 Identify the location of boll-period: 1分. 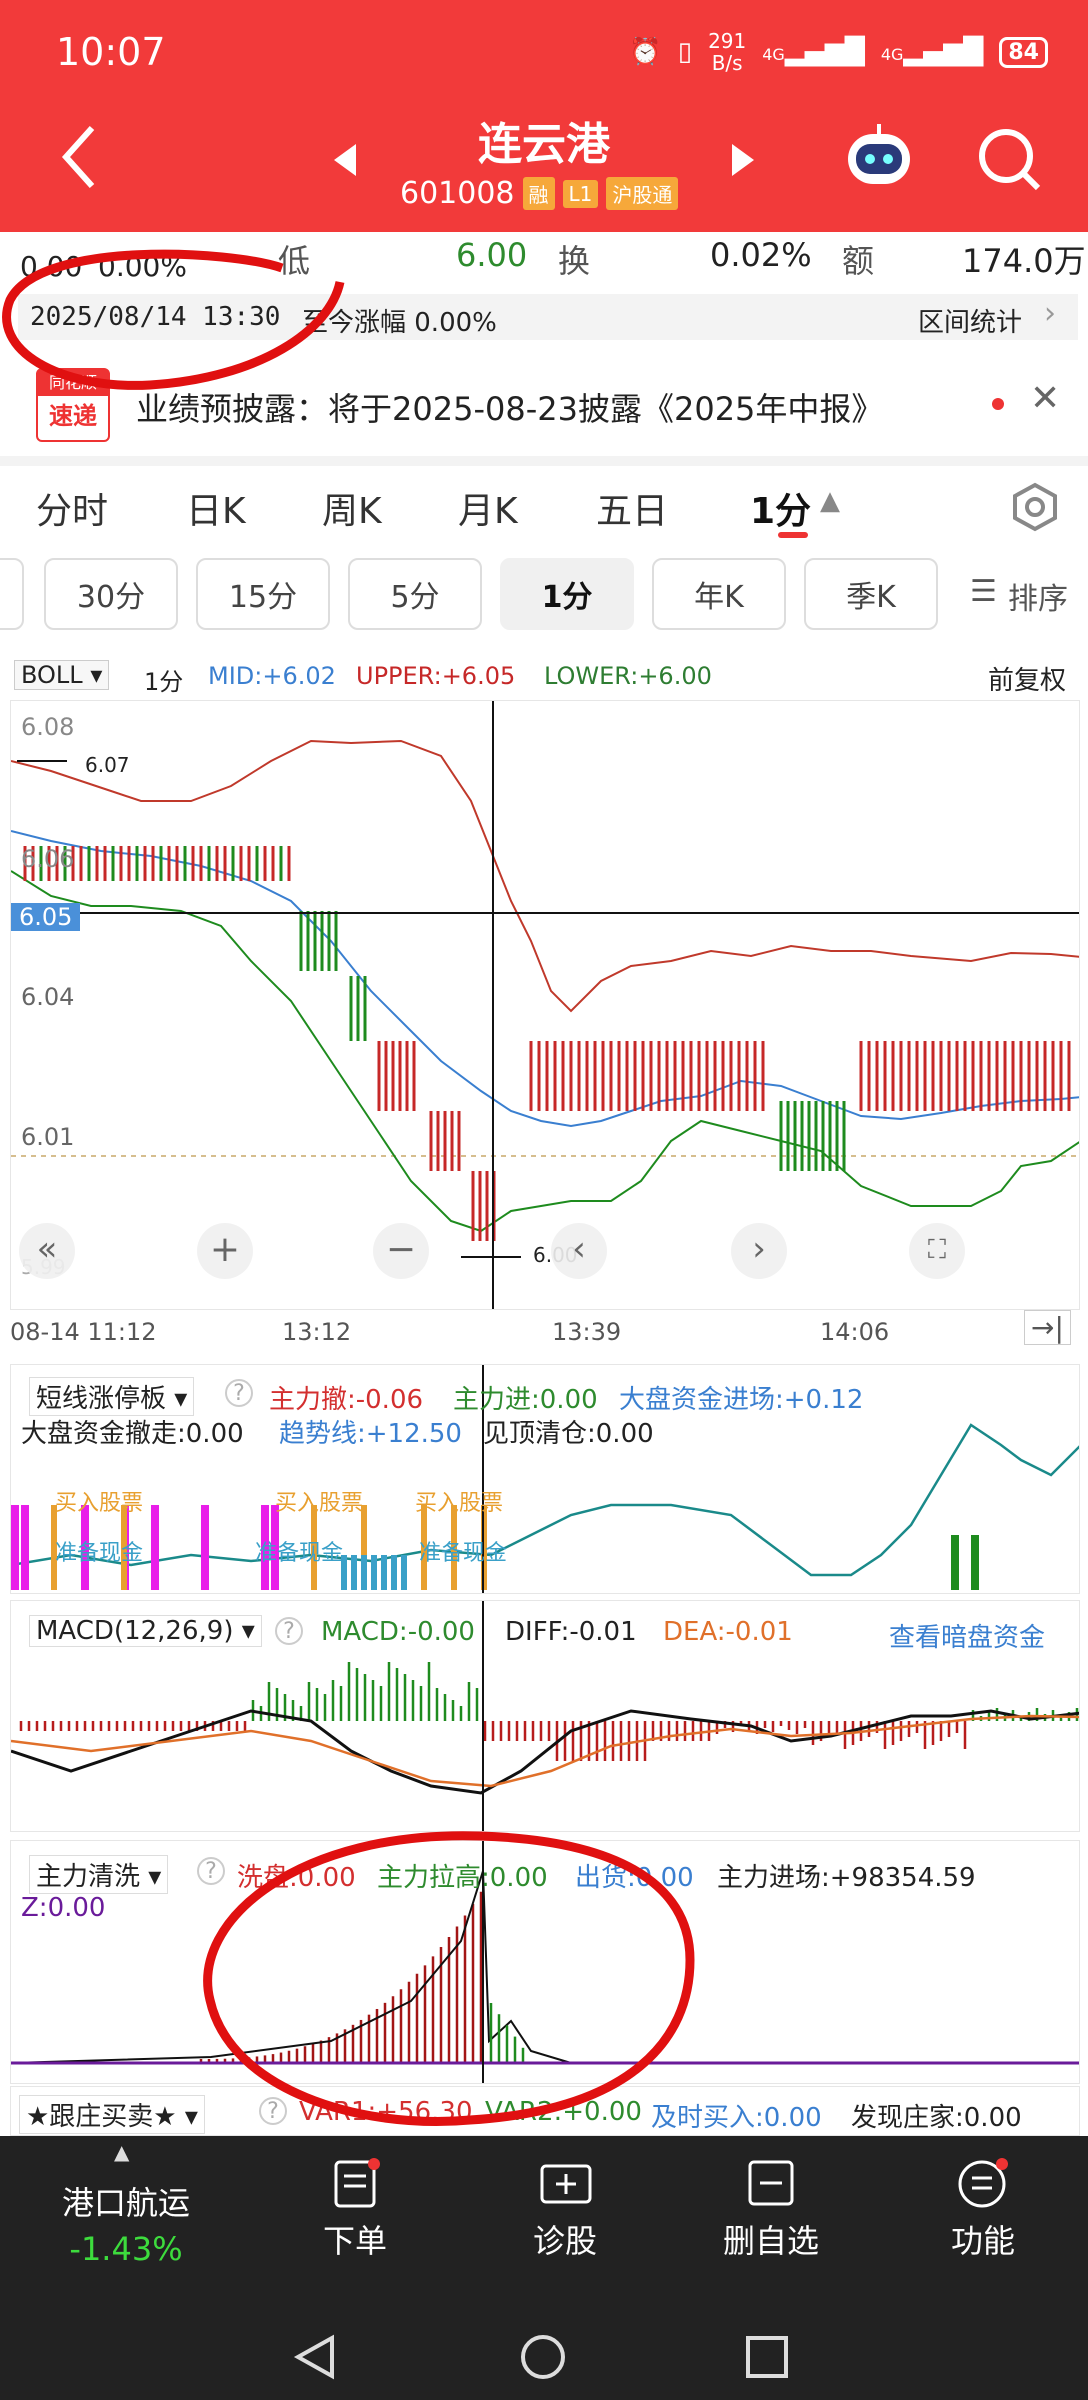
(164, 682).